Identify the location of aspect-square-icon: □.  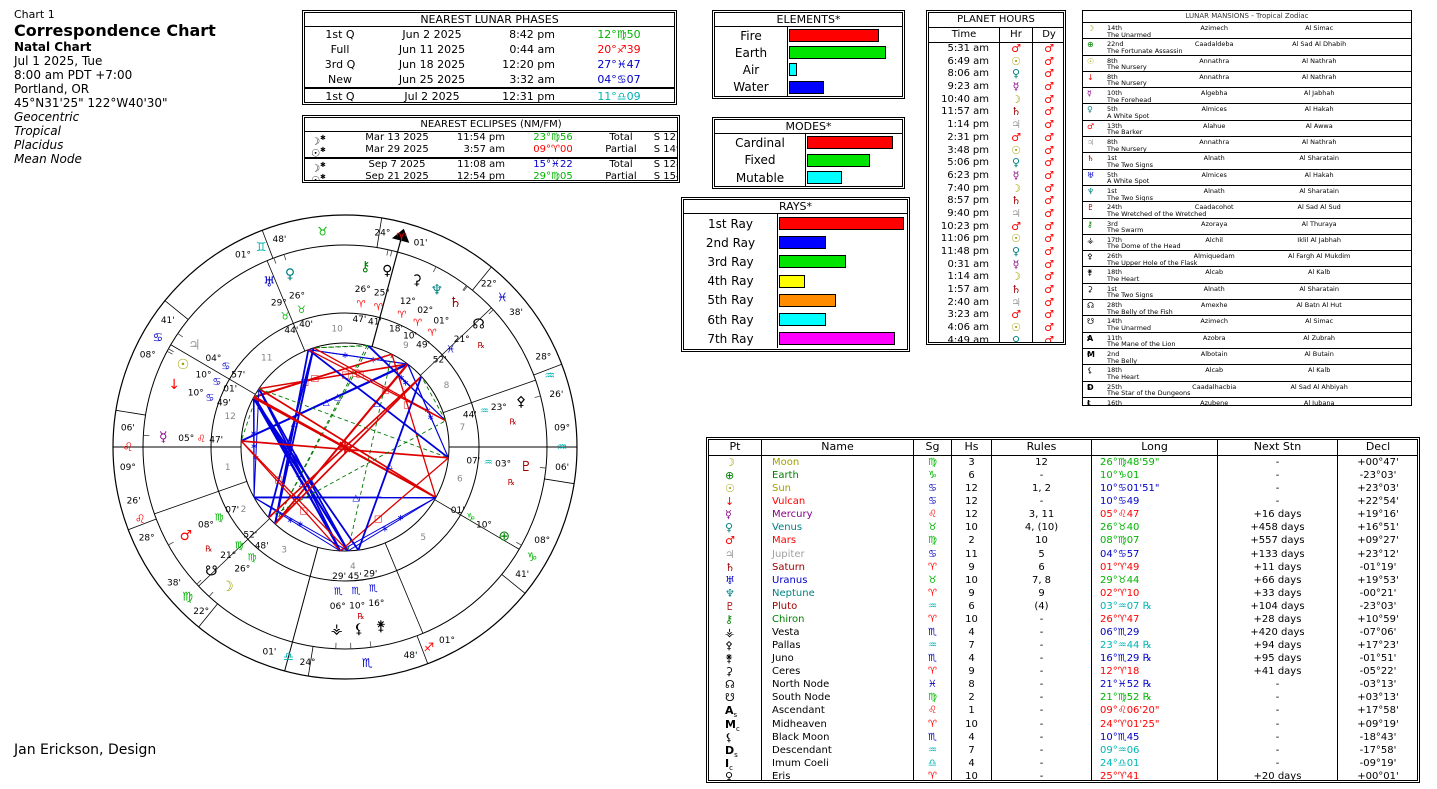
(278, 481).